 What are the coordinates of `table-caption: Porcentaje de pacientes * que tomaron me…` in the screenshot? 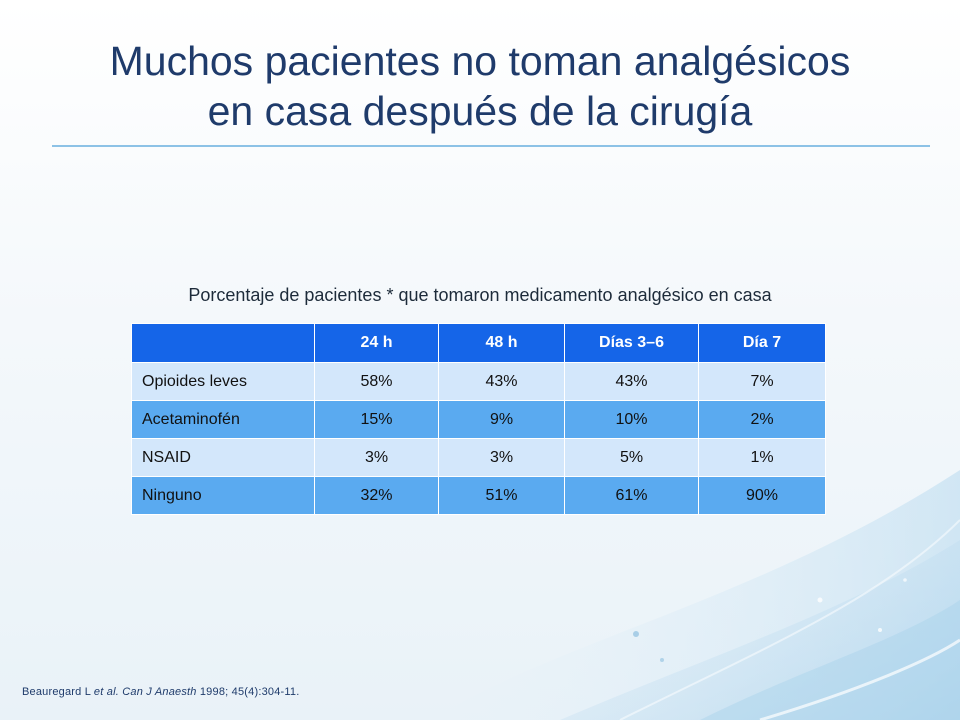 It's located at (480, 295).